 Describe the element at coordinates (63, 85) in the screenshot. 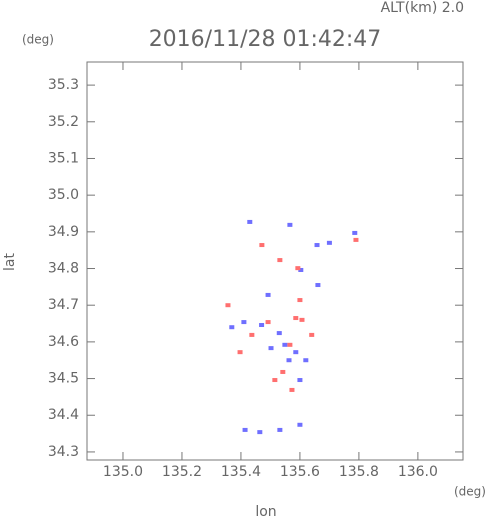

I see `y-tick-label: 35.3` at that location.